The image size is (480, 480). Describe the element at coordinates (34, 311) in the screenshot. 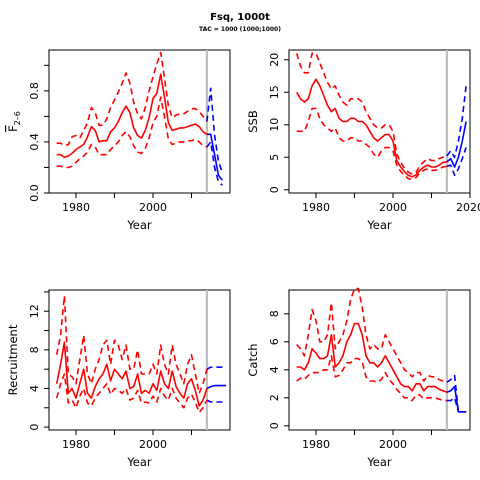

I see `y-tick-label: 12` at that location.